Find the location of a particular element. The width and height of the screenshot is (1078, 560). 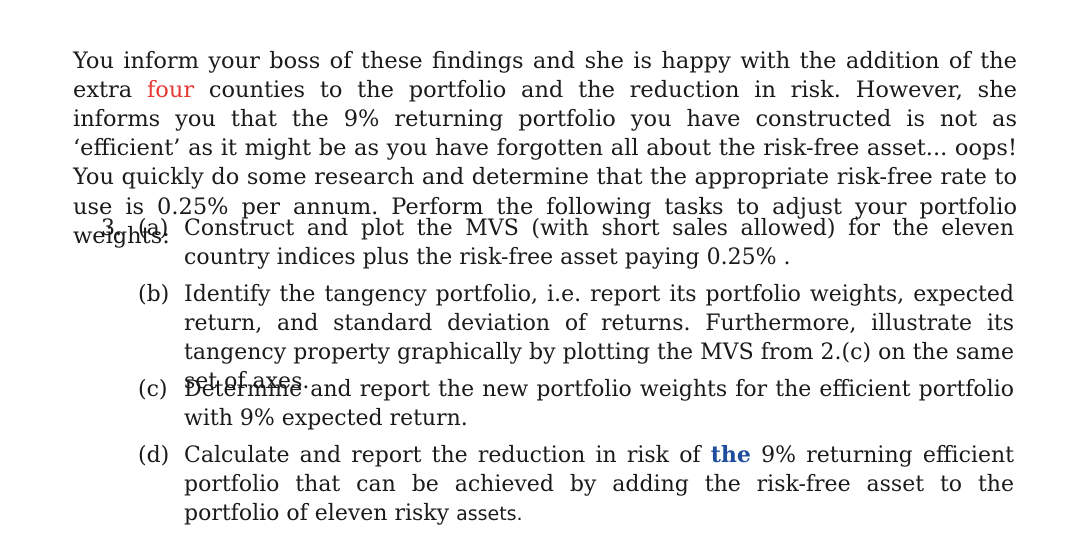

question-number: 3. is located at coordinates (111, 228).